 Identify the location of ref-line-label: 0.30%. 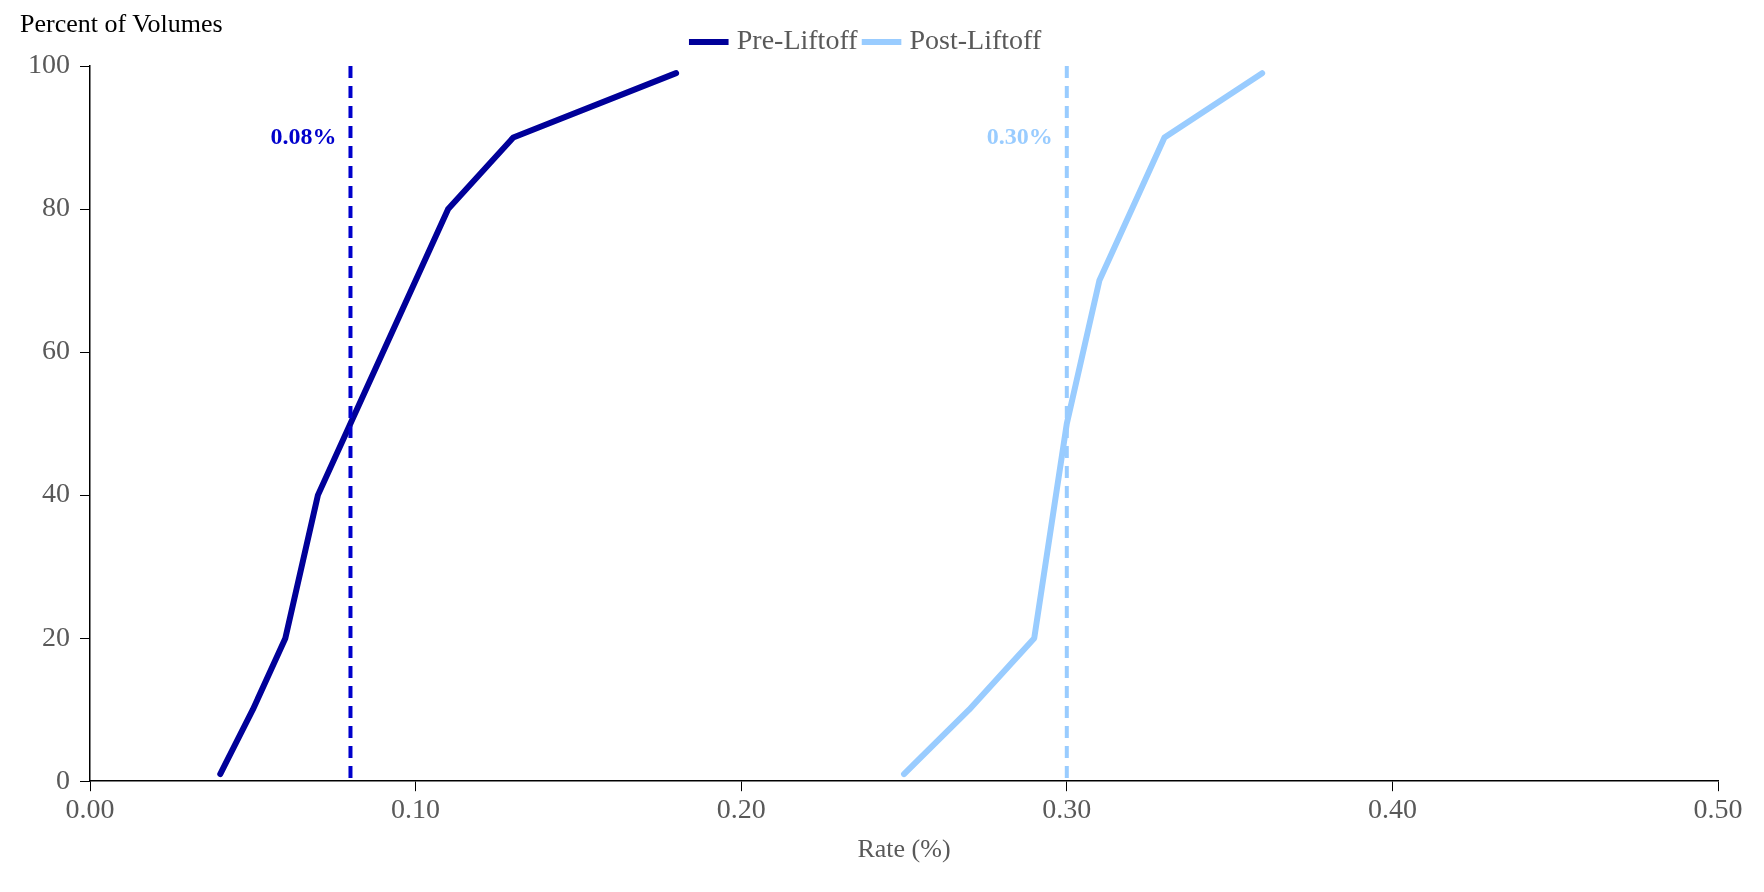
(1019, 136).